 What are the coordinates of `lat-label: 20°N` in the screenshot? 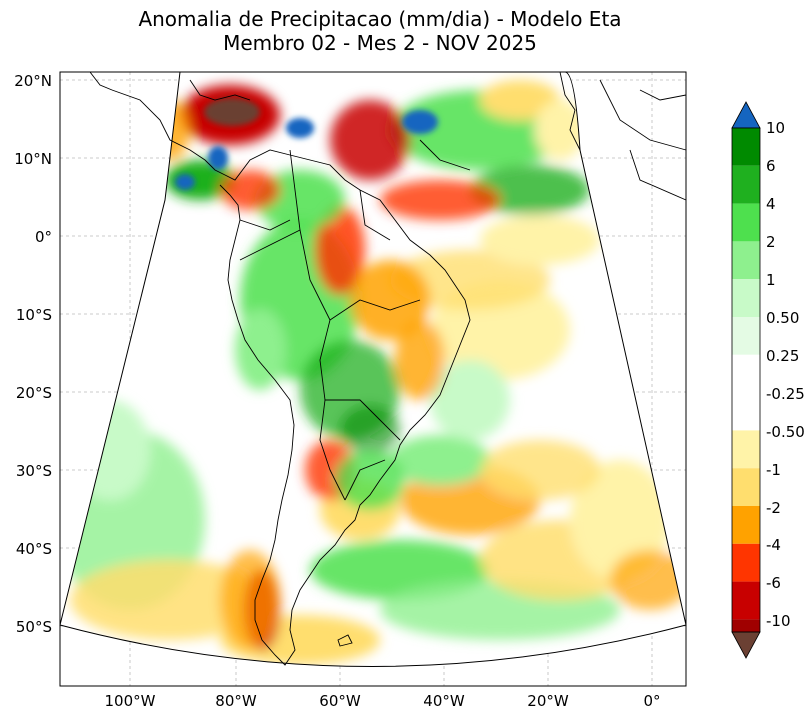 It's located at (33, 81).